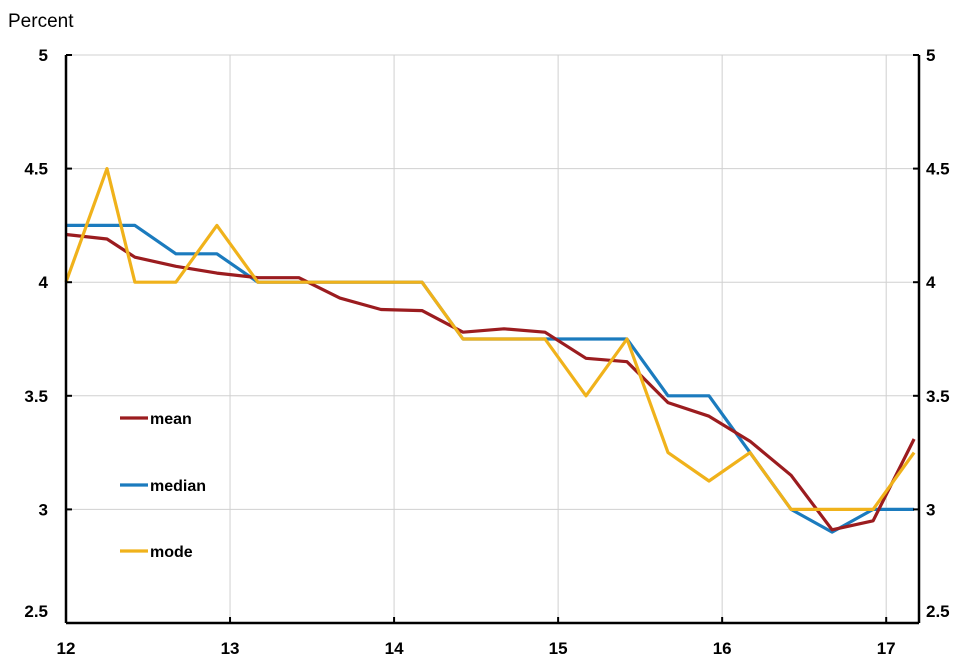 Image resolution: width=969 pixels, height=659 pixels. Describe the element at coordinates (394, 648) in the screenshot. I see `x-tick-label: 14` at that location.